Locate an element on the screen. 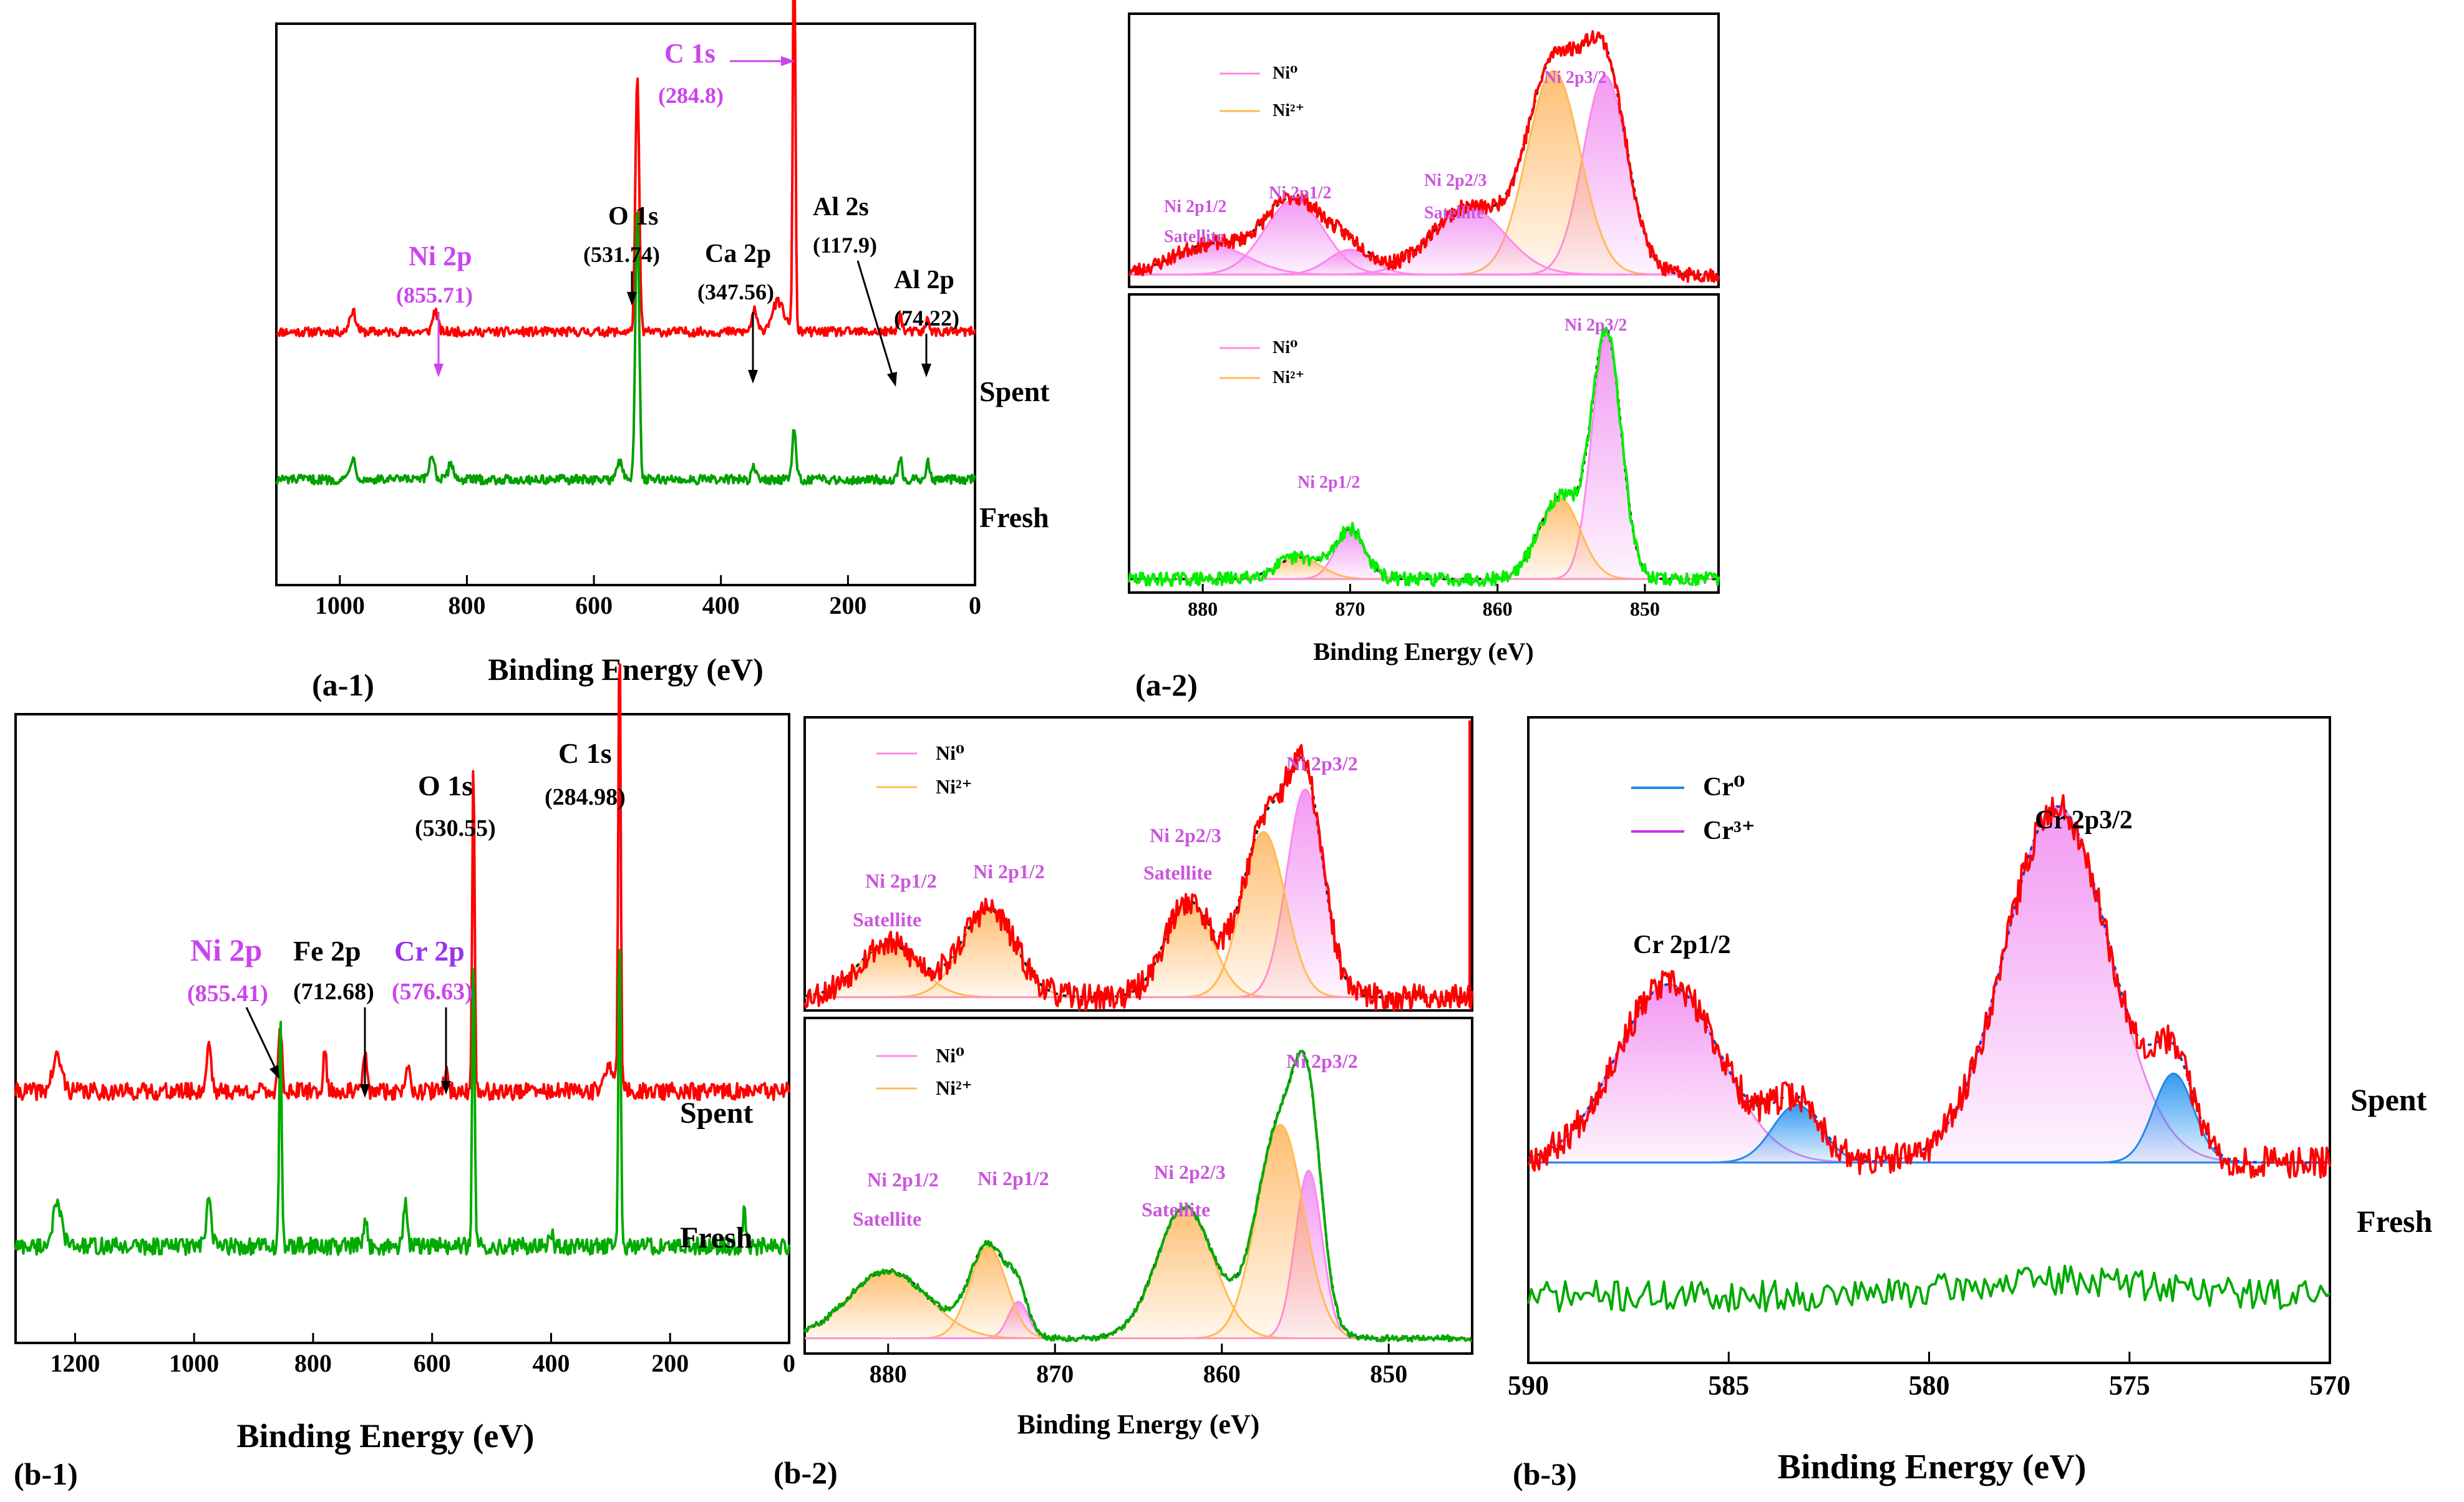 This screenshot has width=2464, height=1502. x-tick-label: 590 is located at coordinates (1528, 1385).